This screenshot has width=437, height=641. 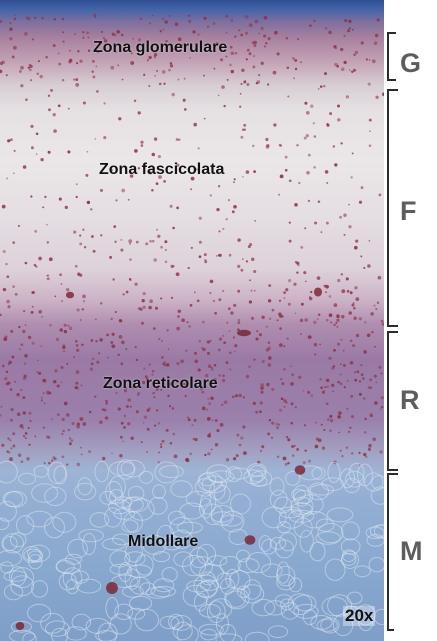 I want to click on bracket-lines, so click(x=392, y=331).